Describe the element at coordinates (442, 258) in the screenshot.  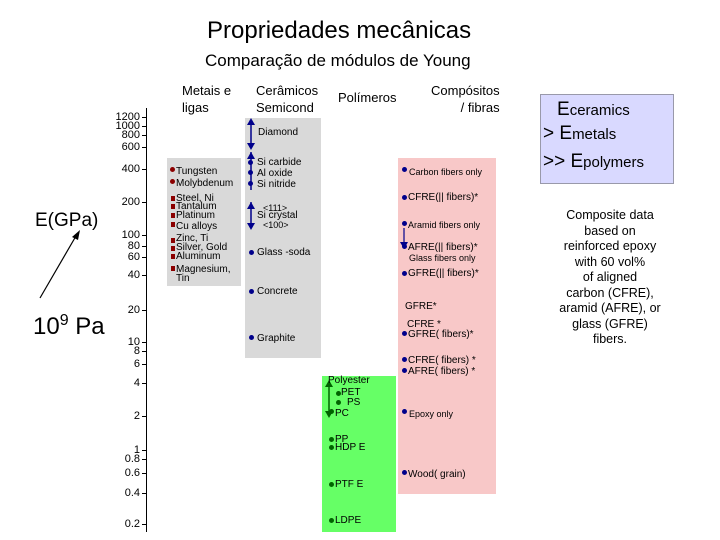
I see `composite-glass-fibers: Glass fibers only` at that location.